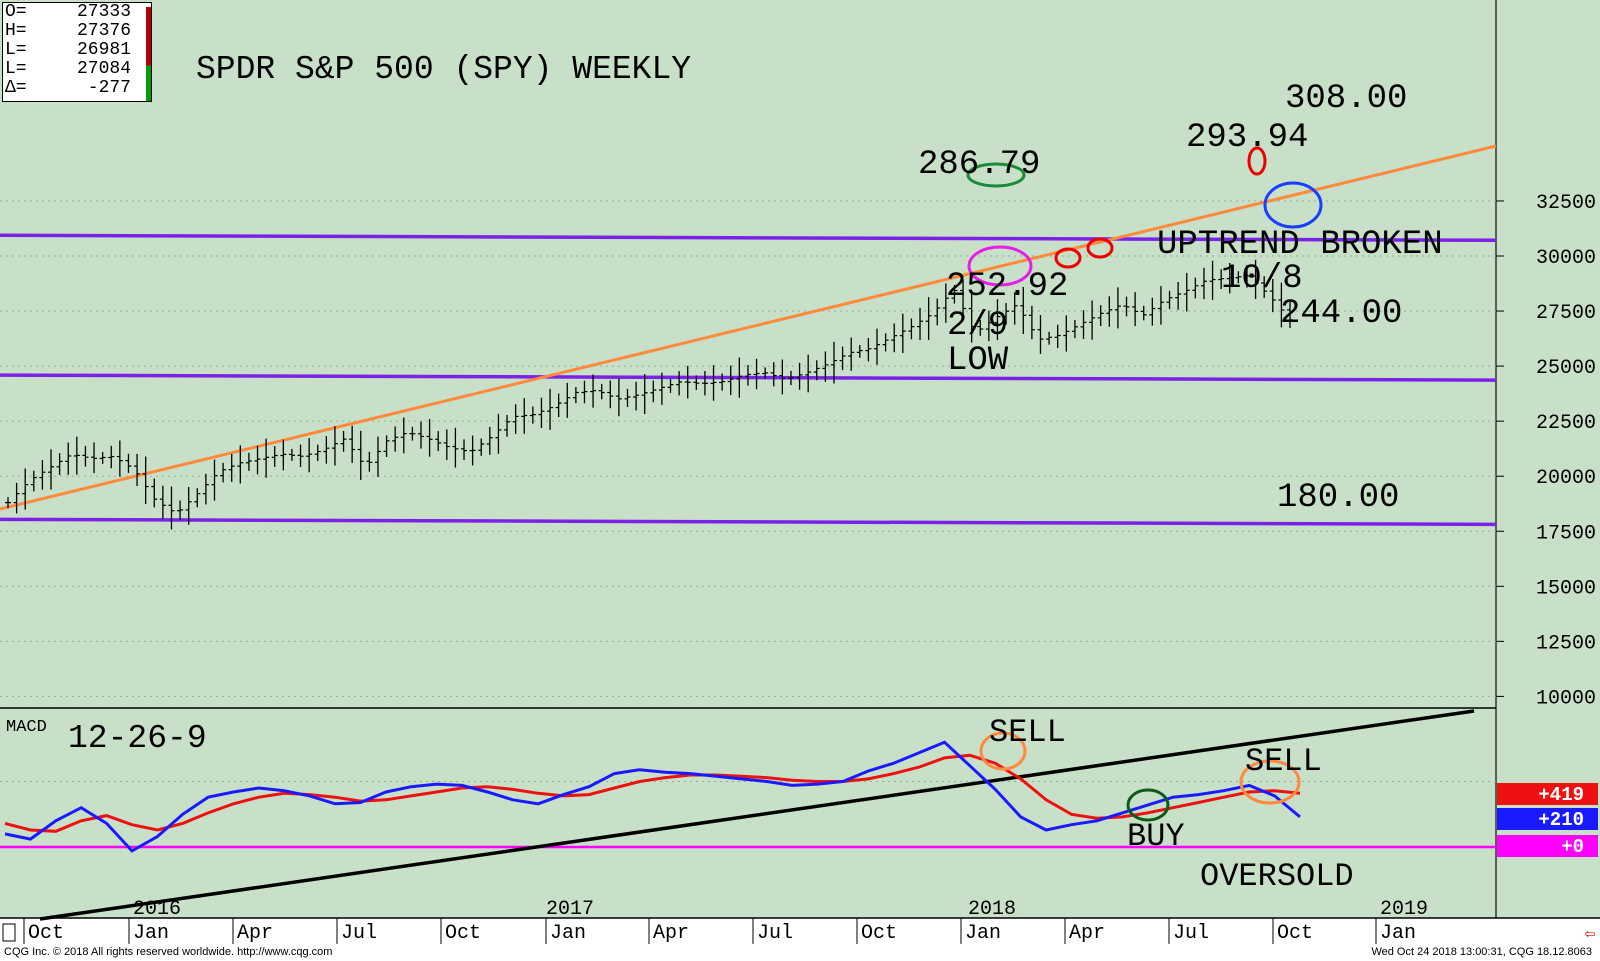 This screenshot has height=961, width=1600. What do you see at coordinates (1561, 820) in the screenshot?
I see `macd-value-badge: +210` at bounding box center [1561, 820].